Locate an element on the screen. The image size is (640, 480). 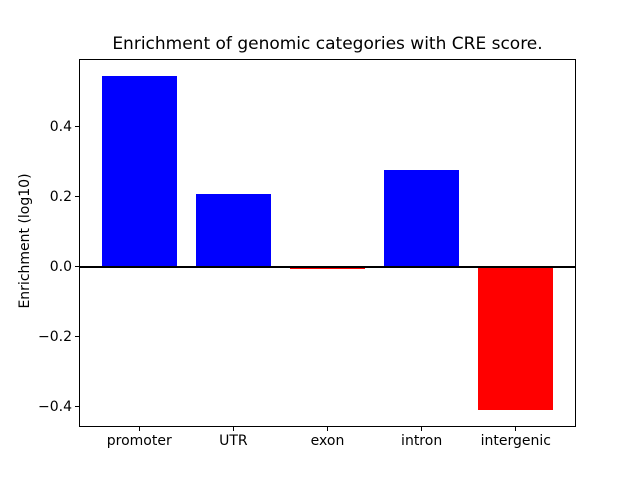
y-axis-label: Enrichment (log10) is located at coordinates (25, 241).